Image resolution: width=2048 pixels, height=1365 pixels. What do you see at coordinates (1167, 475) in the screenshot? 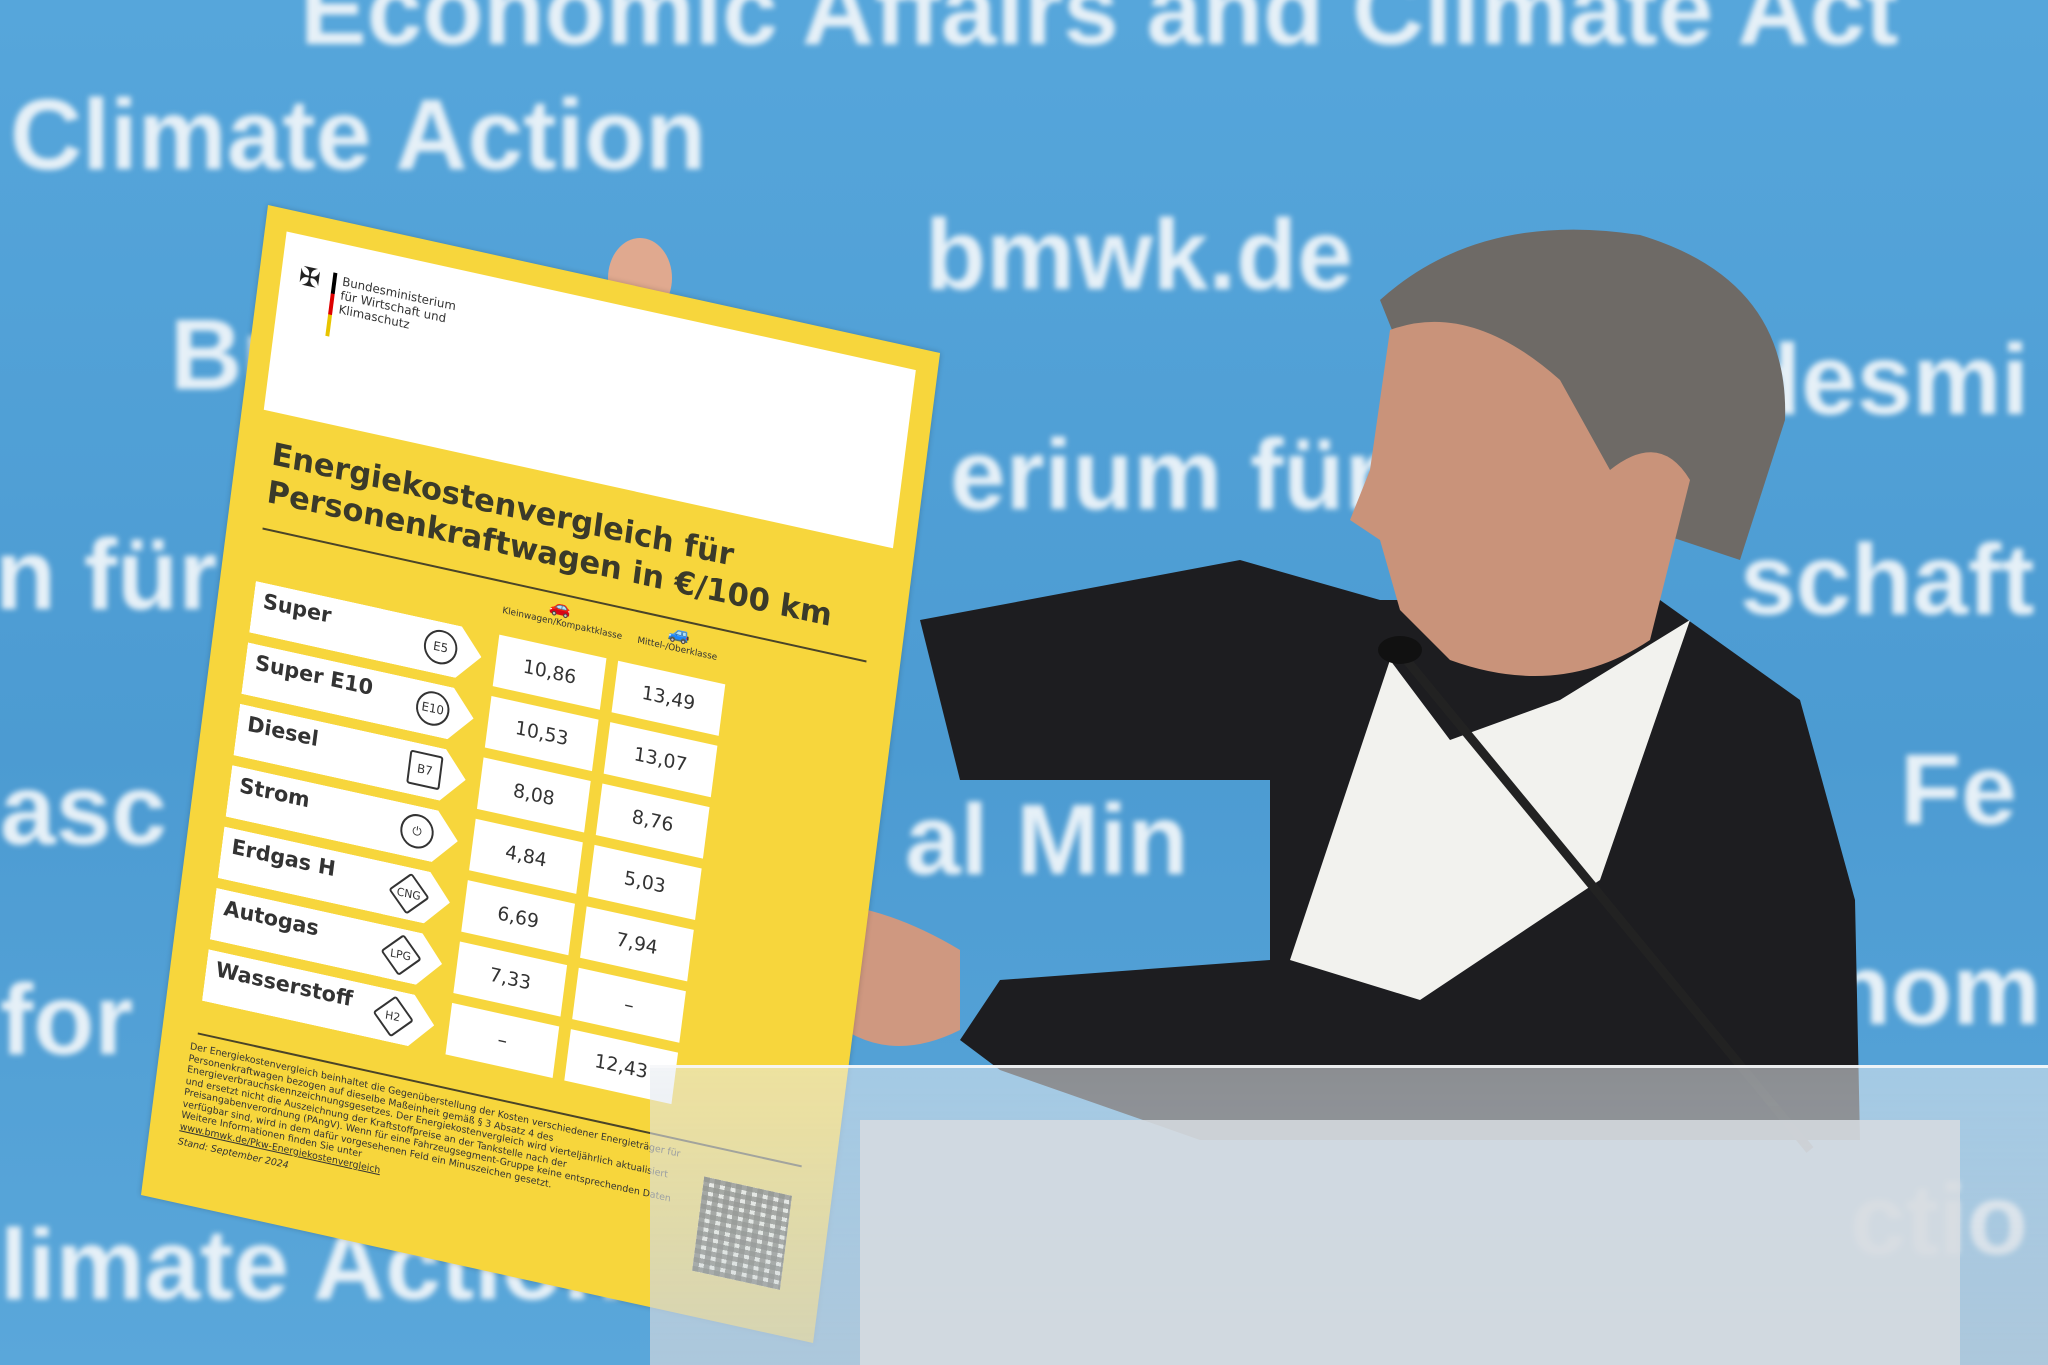
I see `backdrop-text: erium für` at bounding box center [1167, 475].